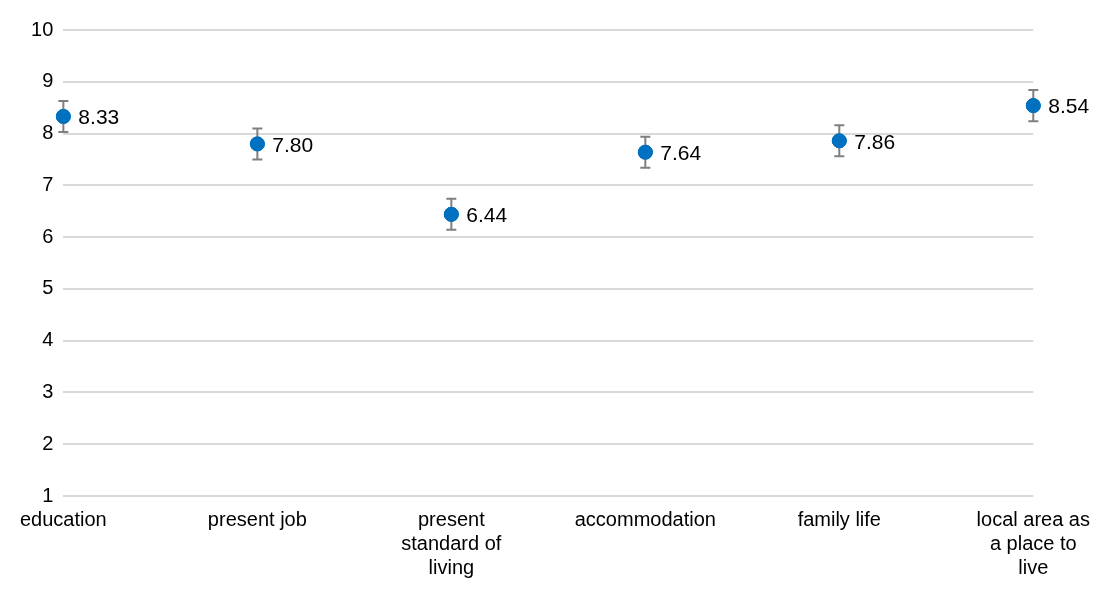 The width and height of the screenshot is (1110, 600). What do you see at coordinates (48, 80) in the screenshot?
I see `y-tick-label: 9` at bounding box center [48, 80].